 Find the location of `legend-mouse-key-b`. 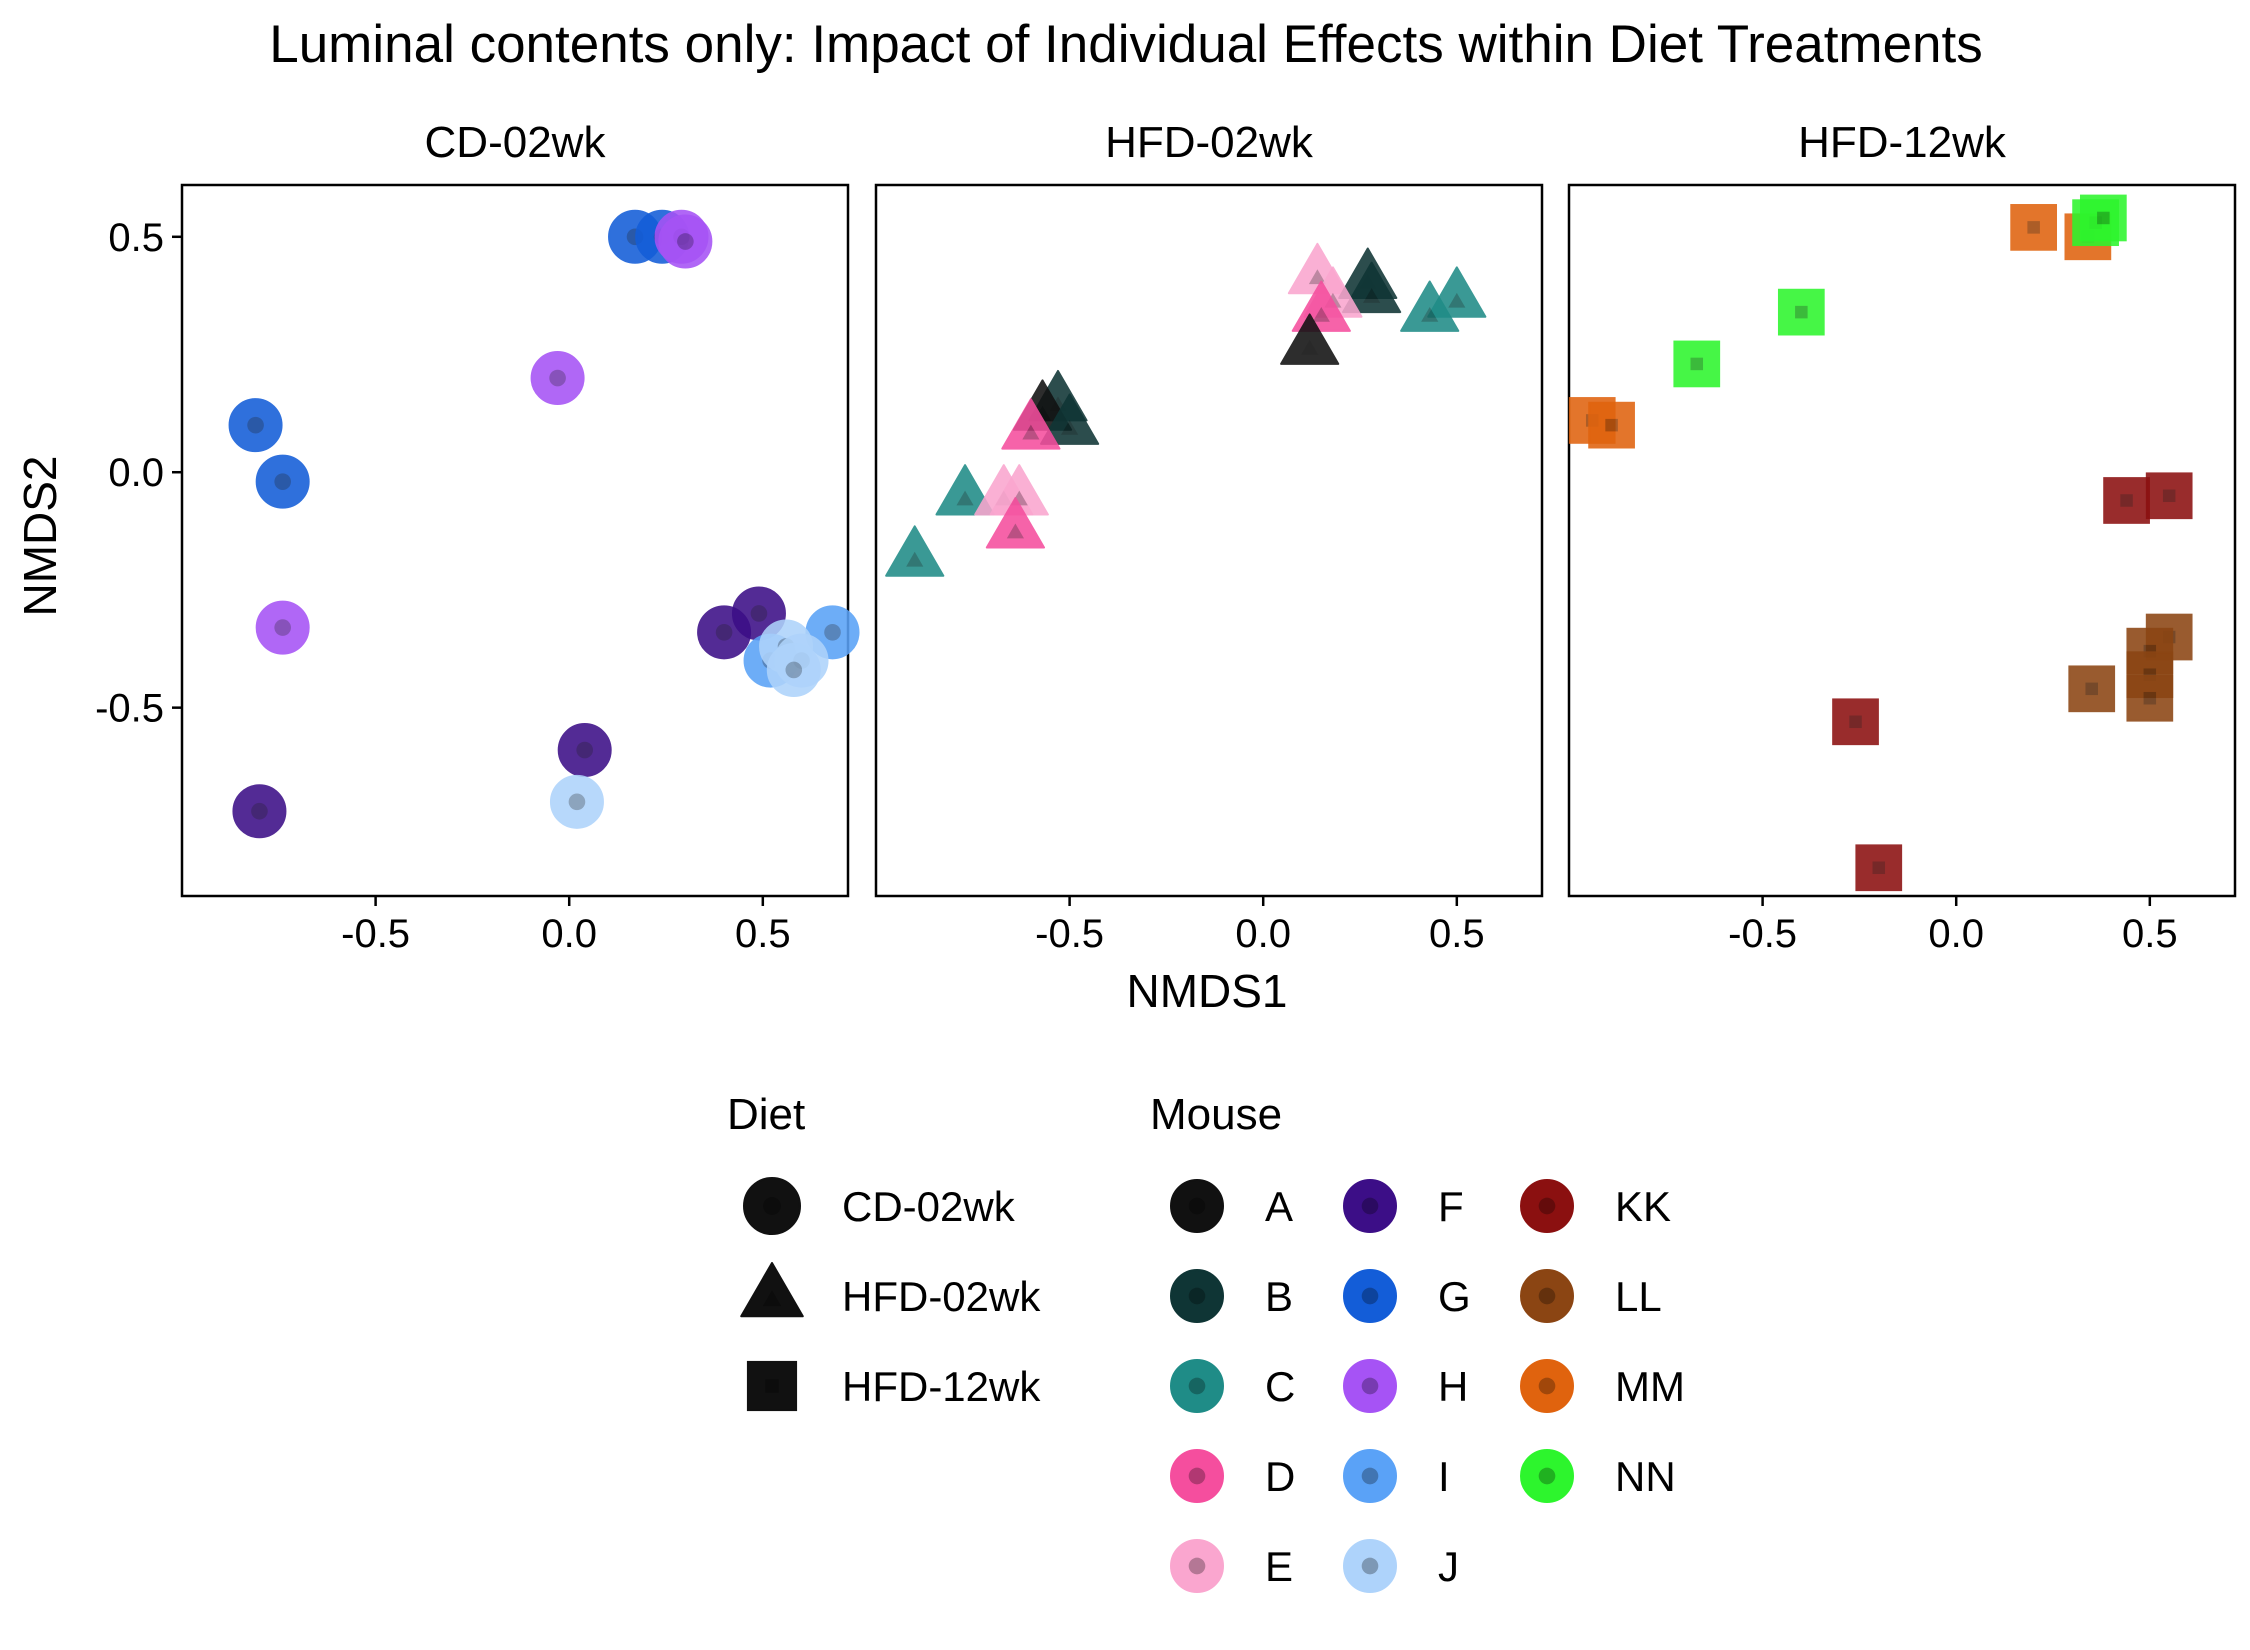

legend-mouse-key-b is located at coordinates (1197, 1296).